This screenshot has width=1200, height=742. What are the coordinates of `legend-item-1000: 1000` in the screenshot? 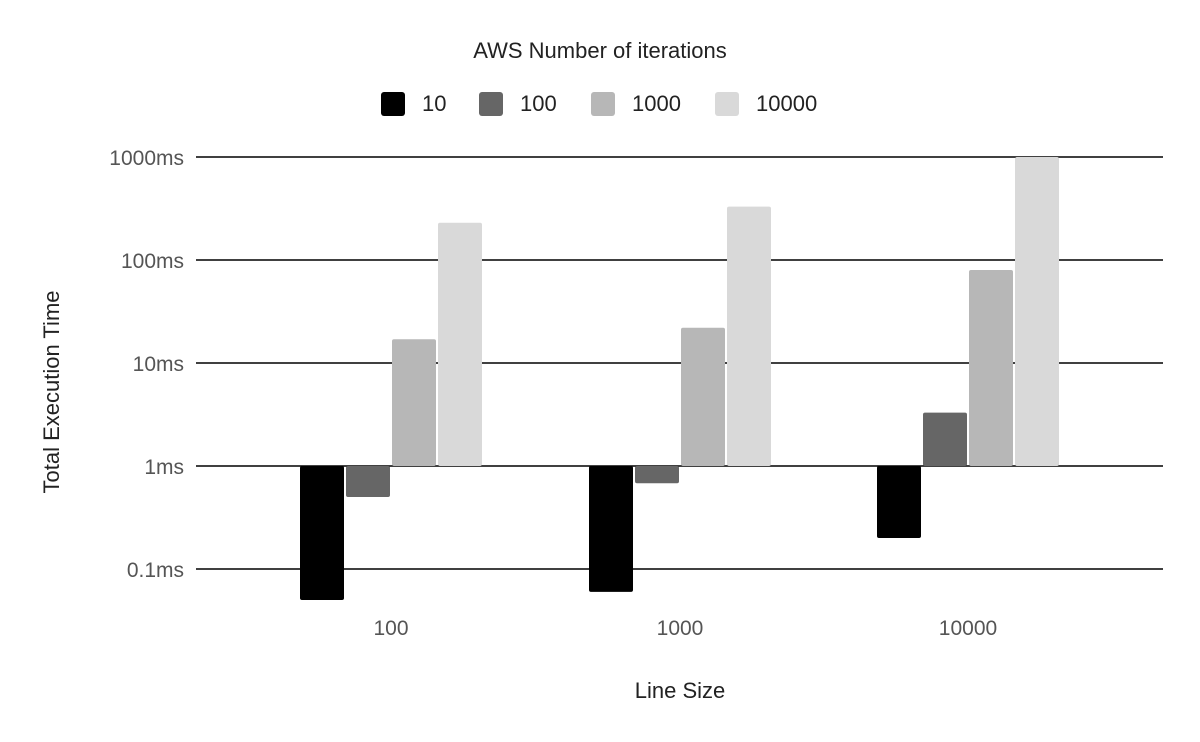 It's located at (636, 103).